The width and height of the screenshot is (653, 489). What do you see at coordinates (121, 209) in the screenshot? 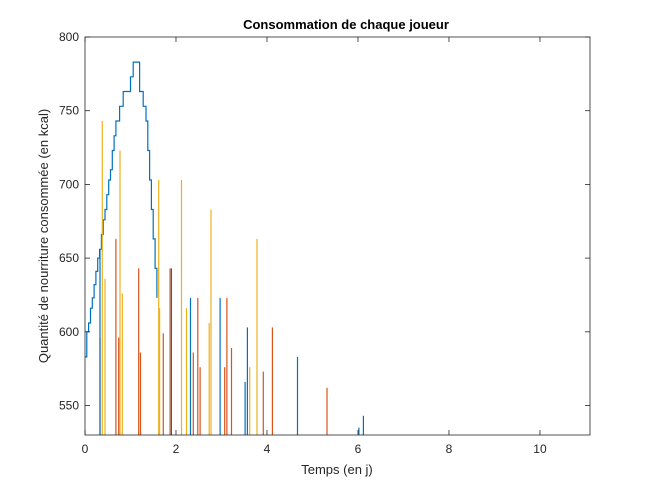
I see `series-0-line` at bounding box center [121, 209].